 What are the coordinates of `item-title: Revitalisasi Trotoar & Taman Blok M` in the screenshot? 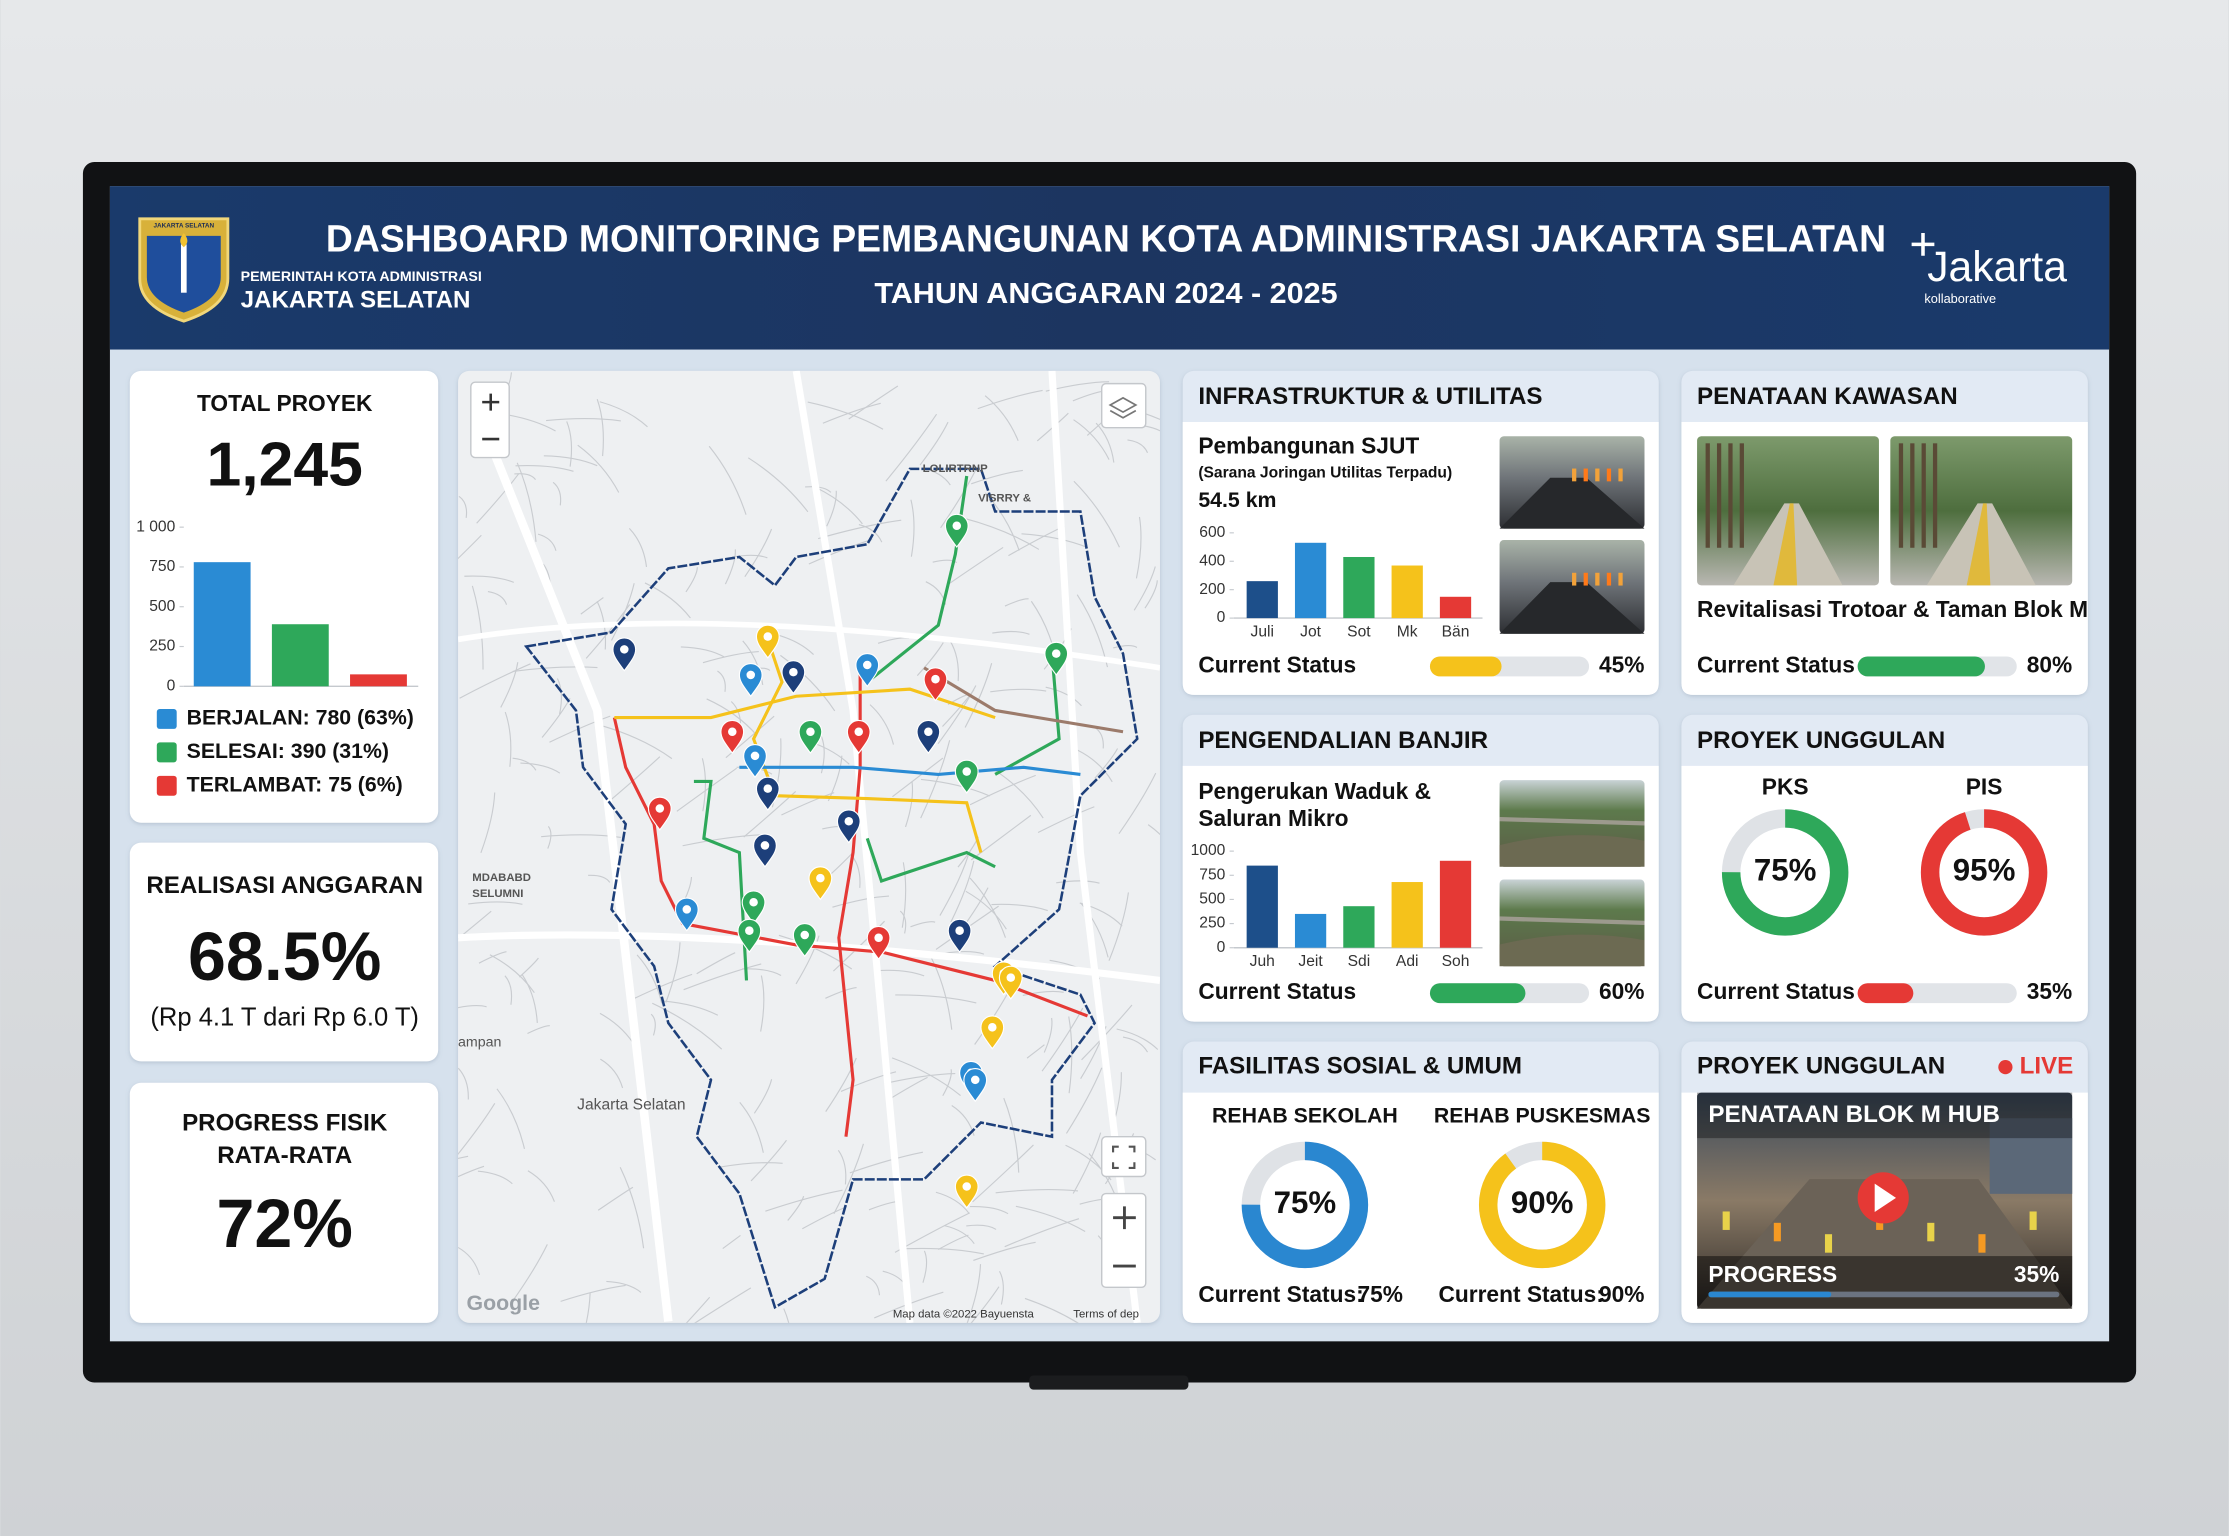 It's located at (1892, 609).